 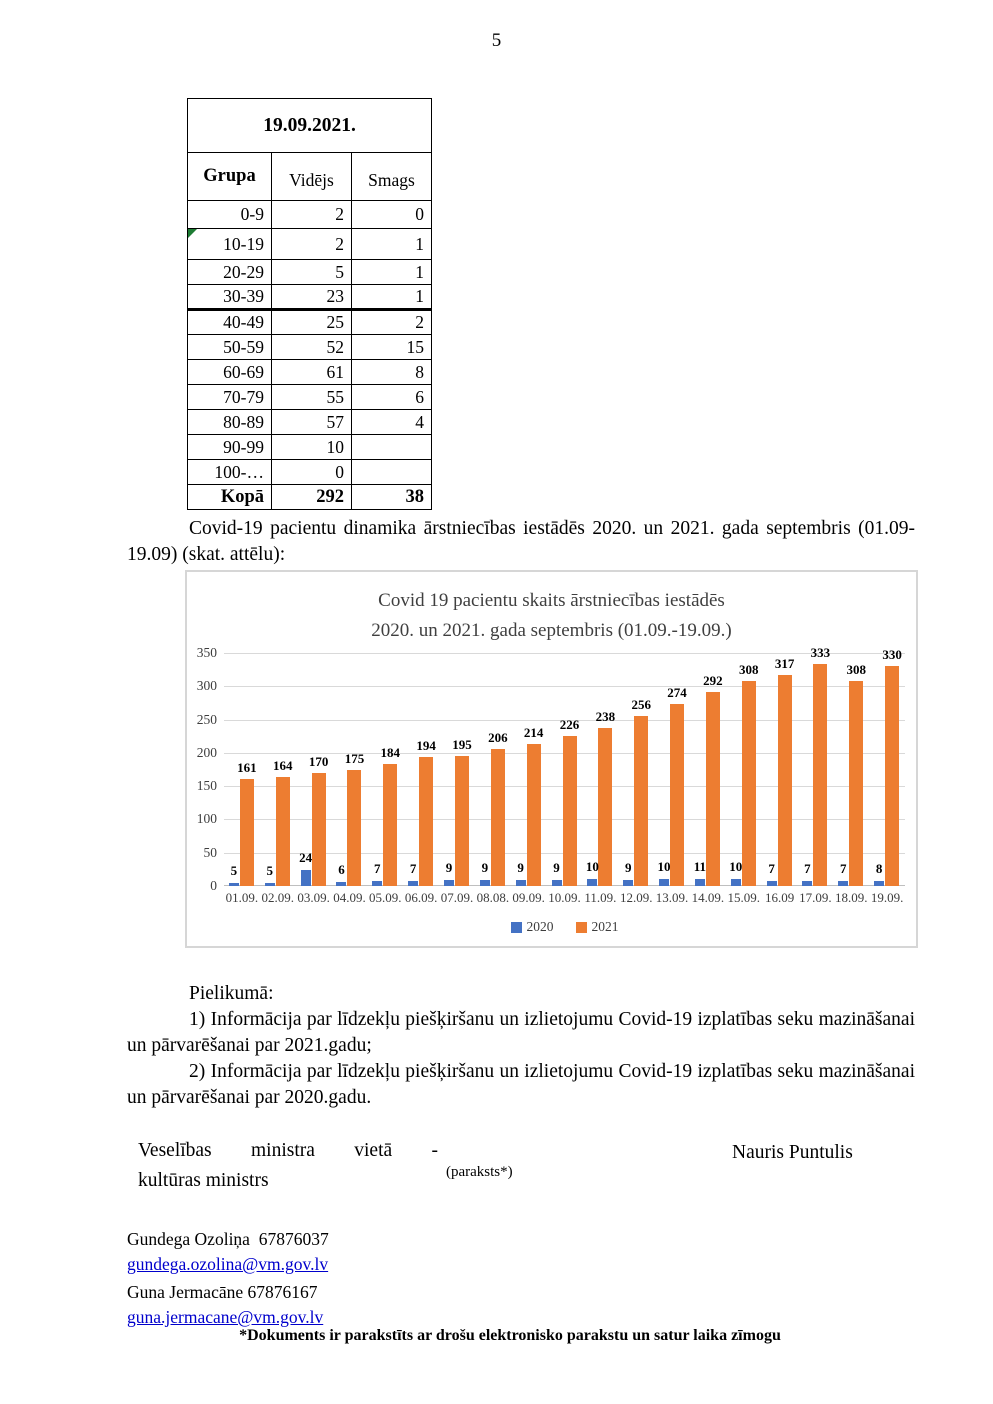 What do you see at coordinates (229, 397) in the screenshot?
I see `age-group-cell: 70-79` at bounding box center [229, 397].